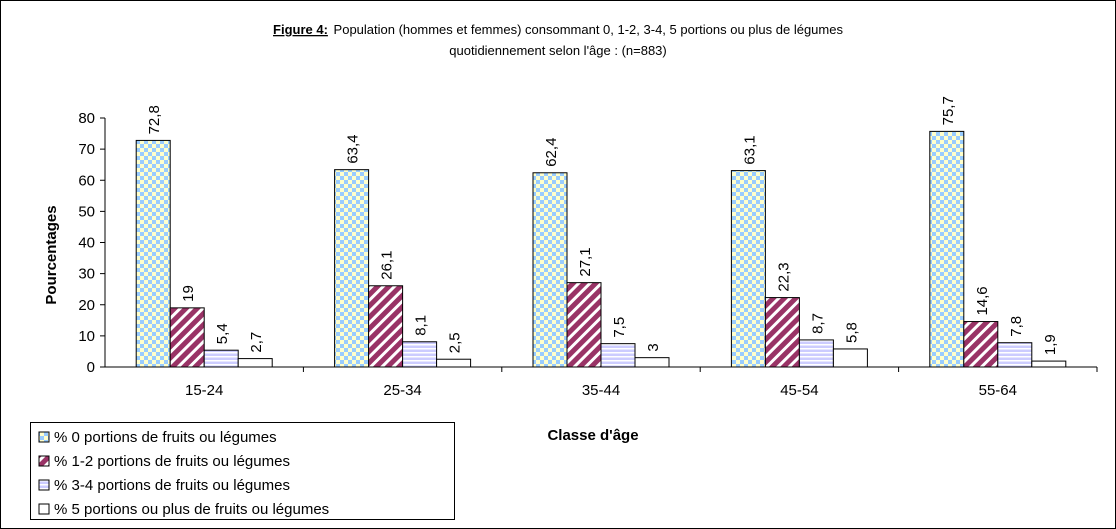  What do you see at coordinates (86, 211) in the screenshot?
I see `y-tick-label: 50` at bounding box center [86, 211].